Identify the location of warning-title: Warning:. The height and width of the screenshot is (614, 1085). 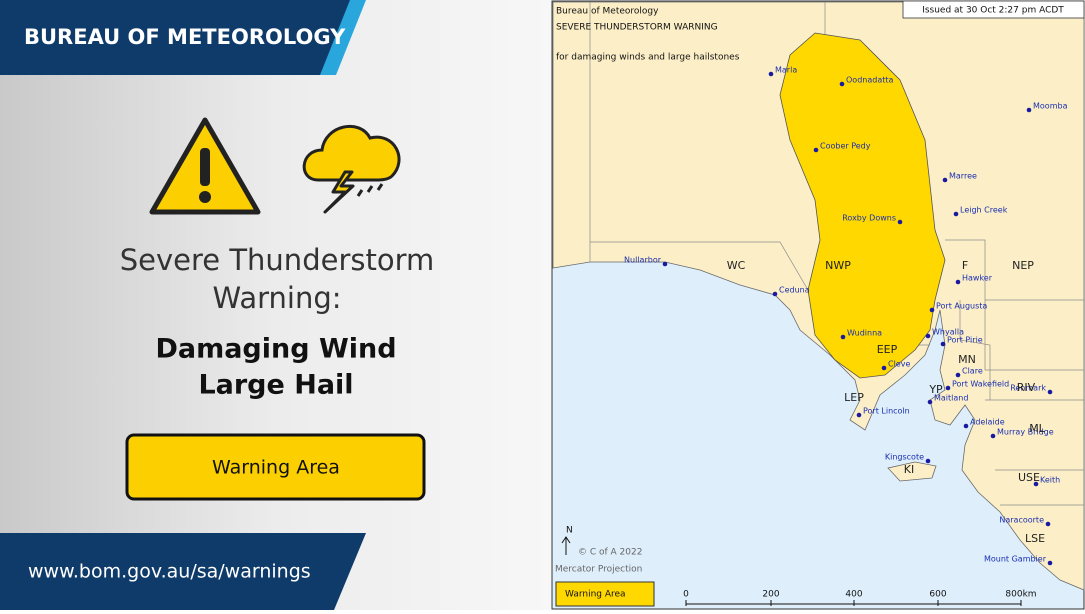
(277, 298).